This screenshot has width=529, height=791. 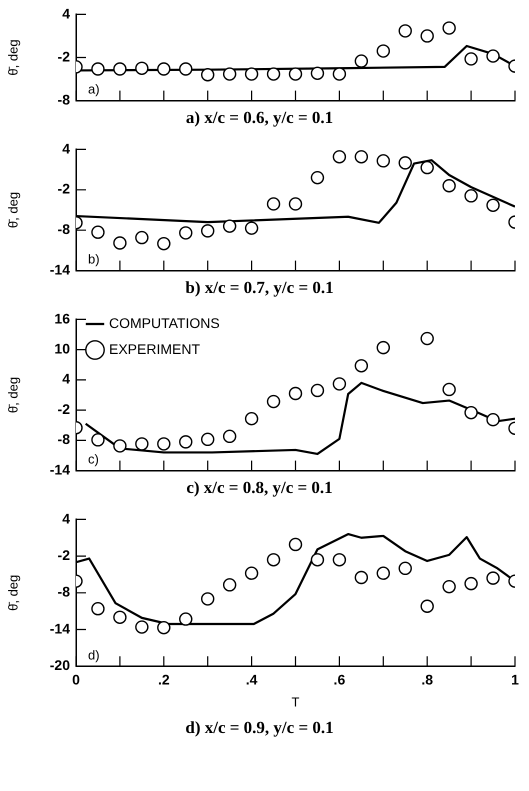 What do you see at coordinates (515, 679) in the screenshot?
I see `x-tick-label: 1` at bounding box center [515, 679].